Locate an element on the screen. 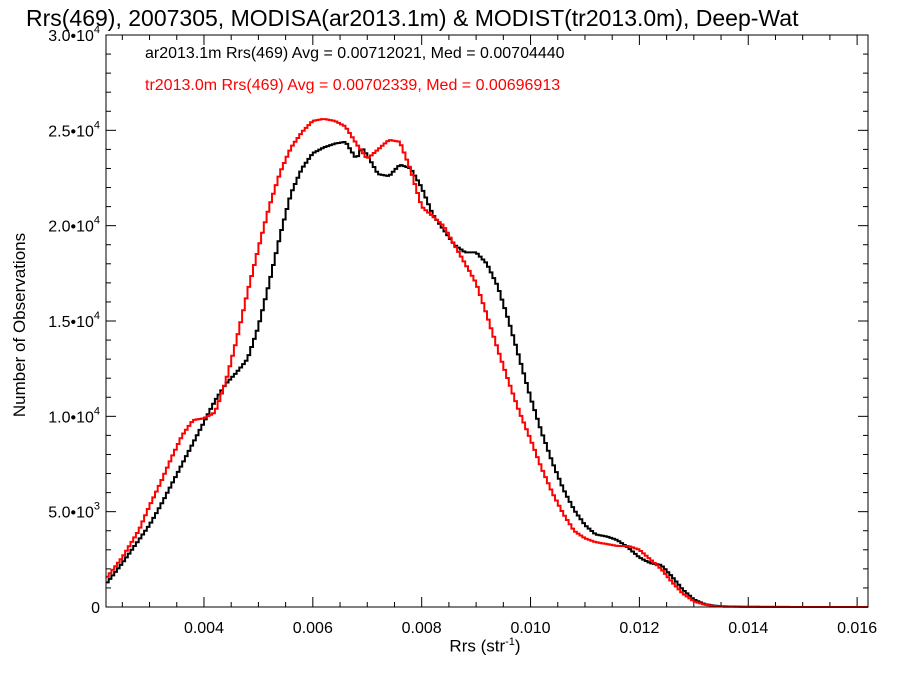 The height and width of the screenshot is (675, 900). x-tick-label: 0.006 is located at coordinates (313, 628).